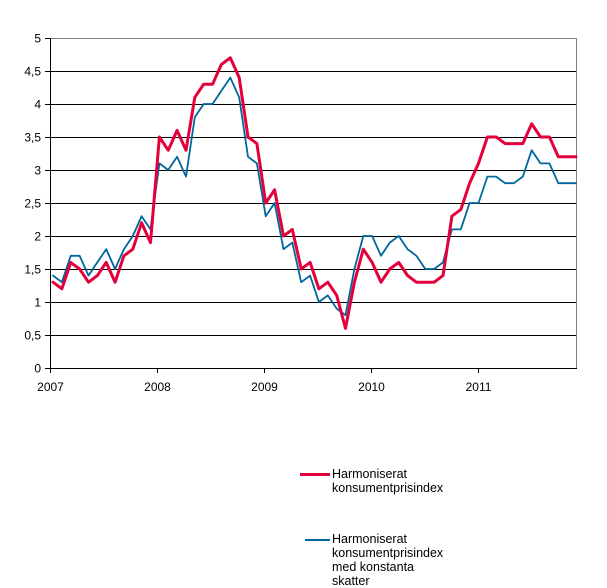  Describe the element at coordinates (307, 381) in the screenshot. I see `x-axis: 2007 2008 2009 2010 2011` at that location.